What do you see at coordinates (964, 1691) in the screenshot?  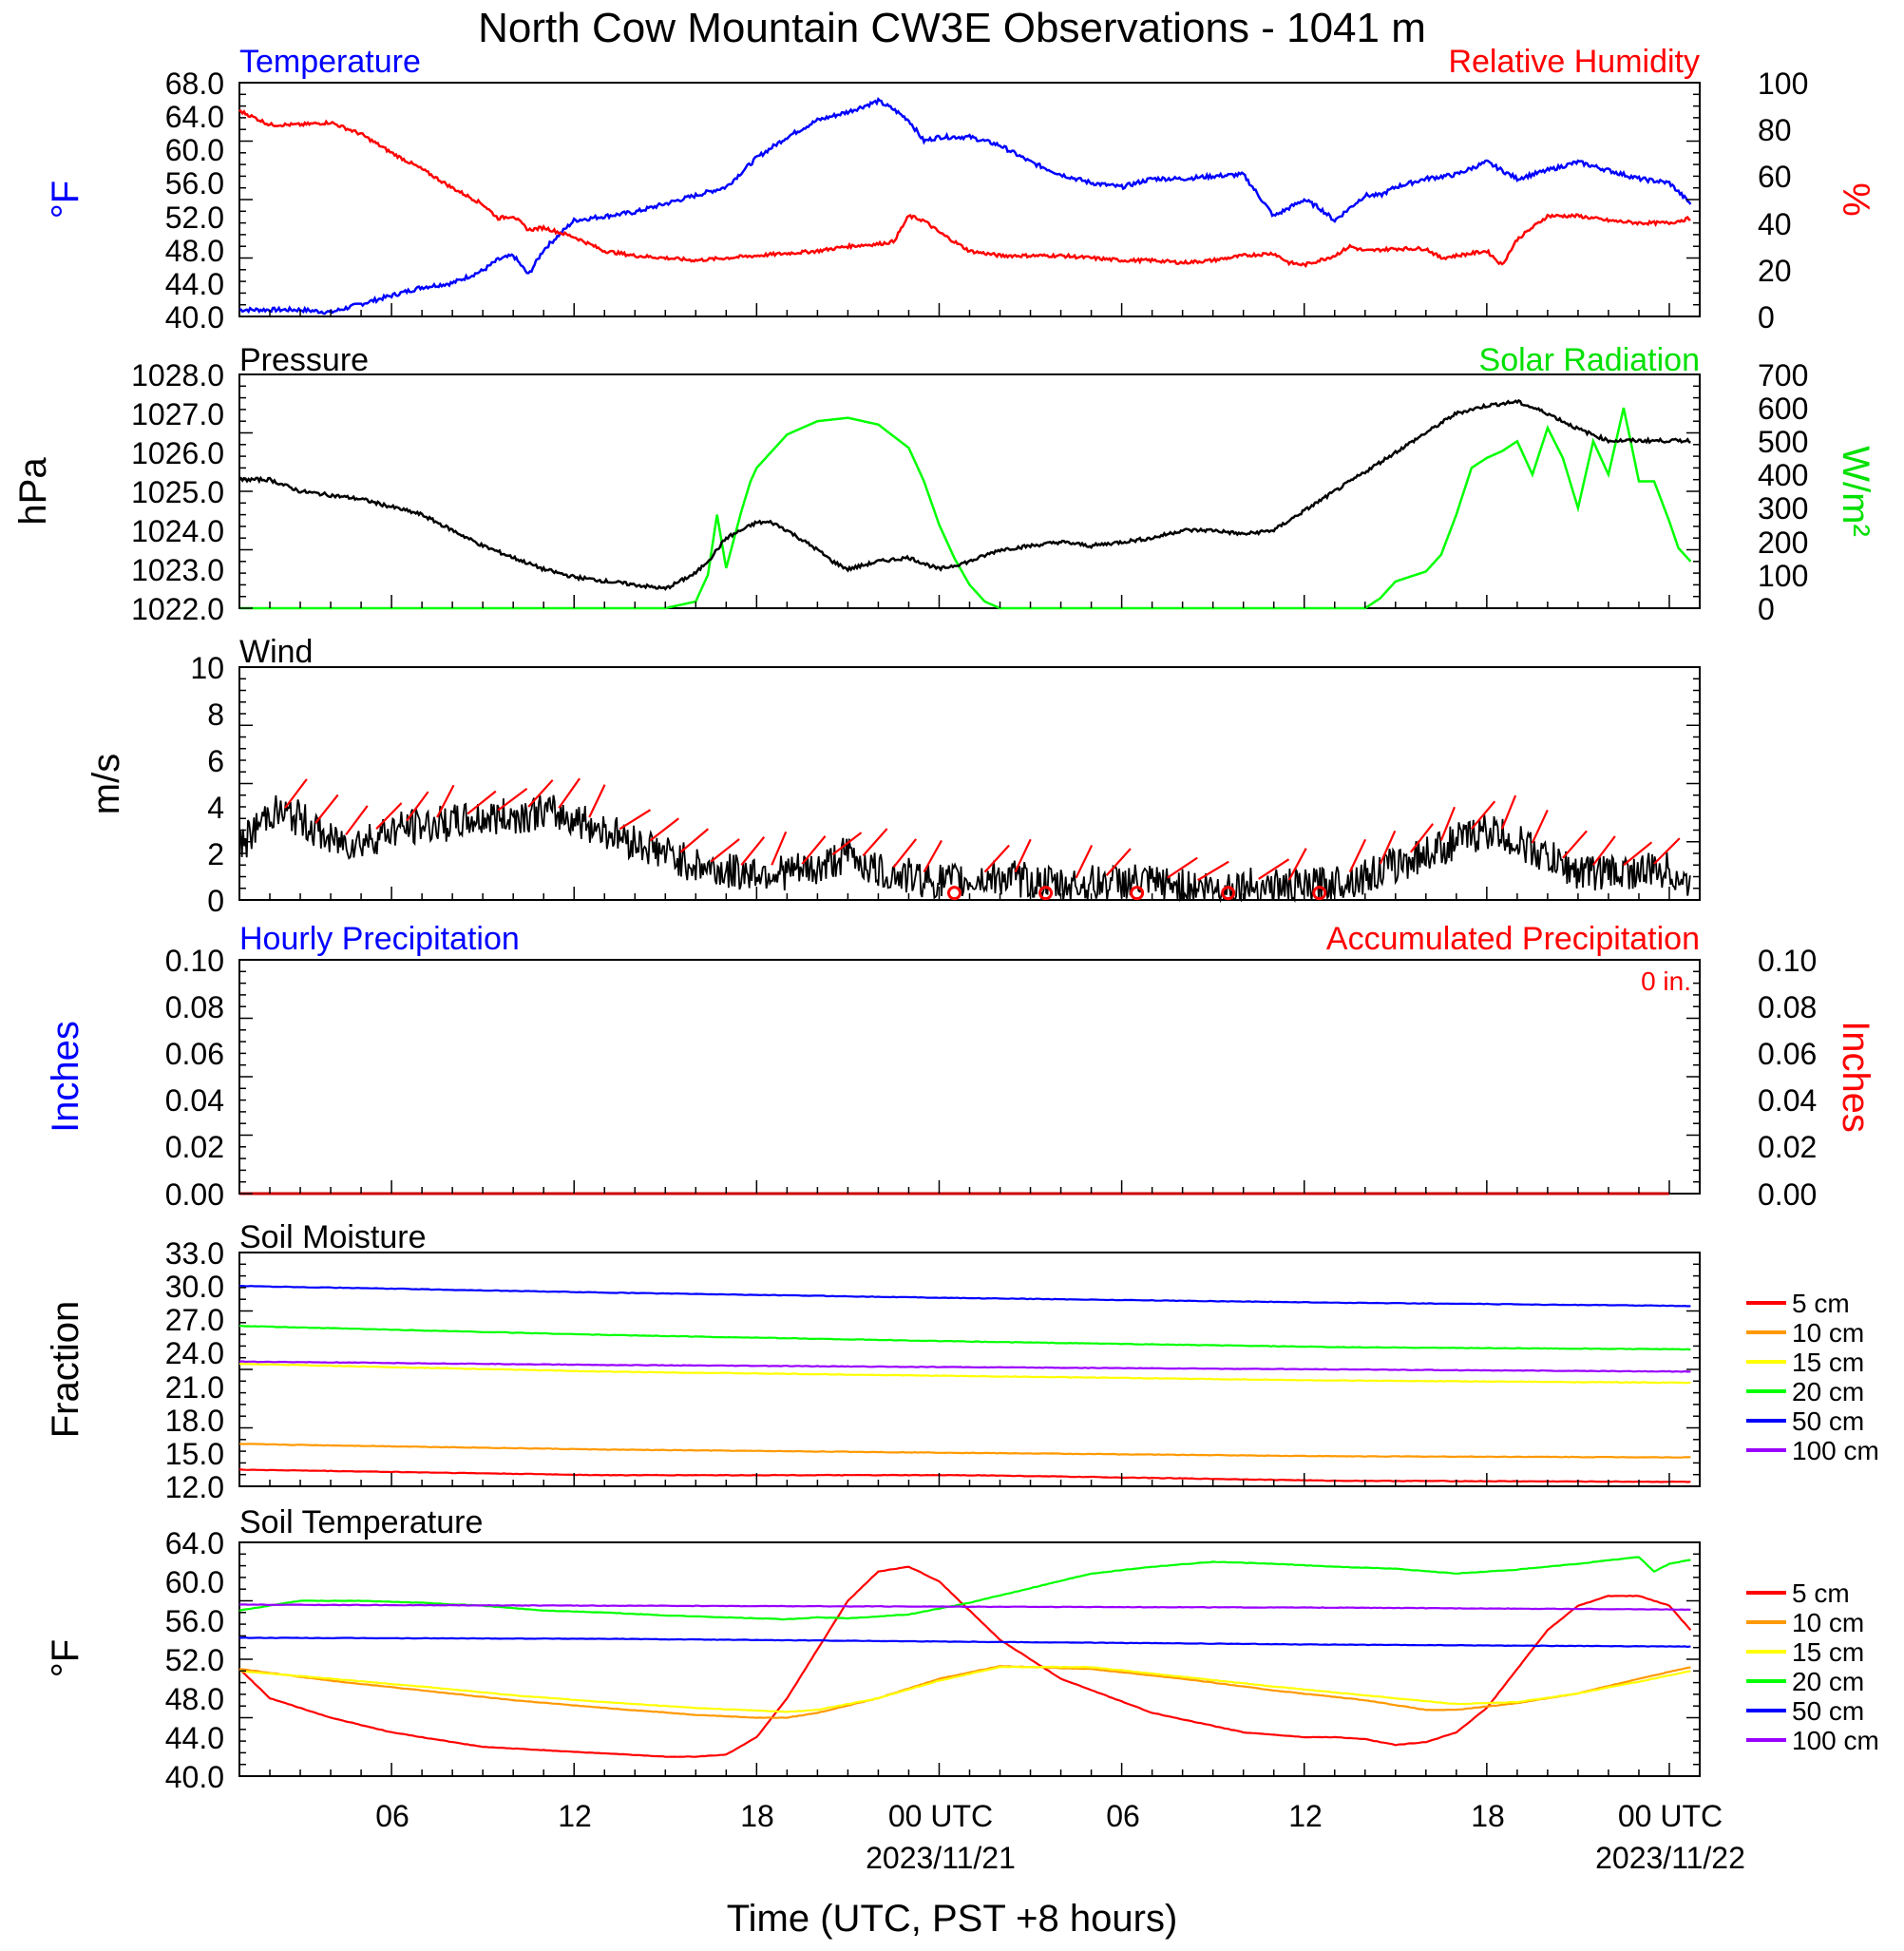 I see `series-line-10-cm` at bounding box center [964, 1691].